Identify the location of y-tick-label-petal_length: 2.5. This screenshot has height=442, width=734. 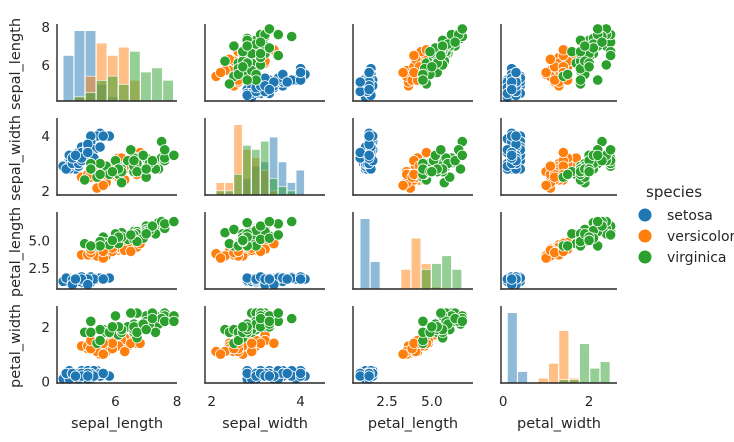
(39, 269).